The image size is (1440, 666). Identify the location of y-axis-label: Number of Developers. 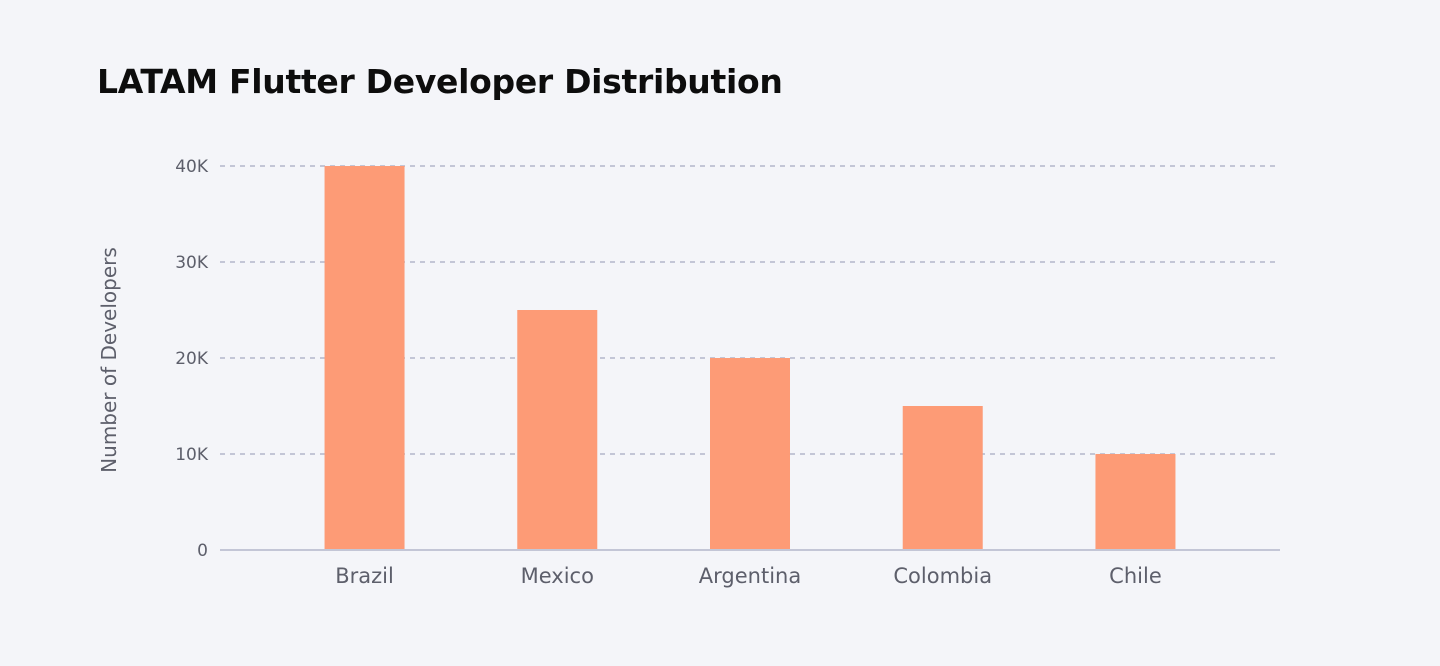
(109, 360).